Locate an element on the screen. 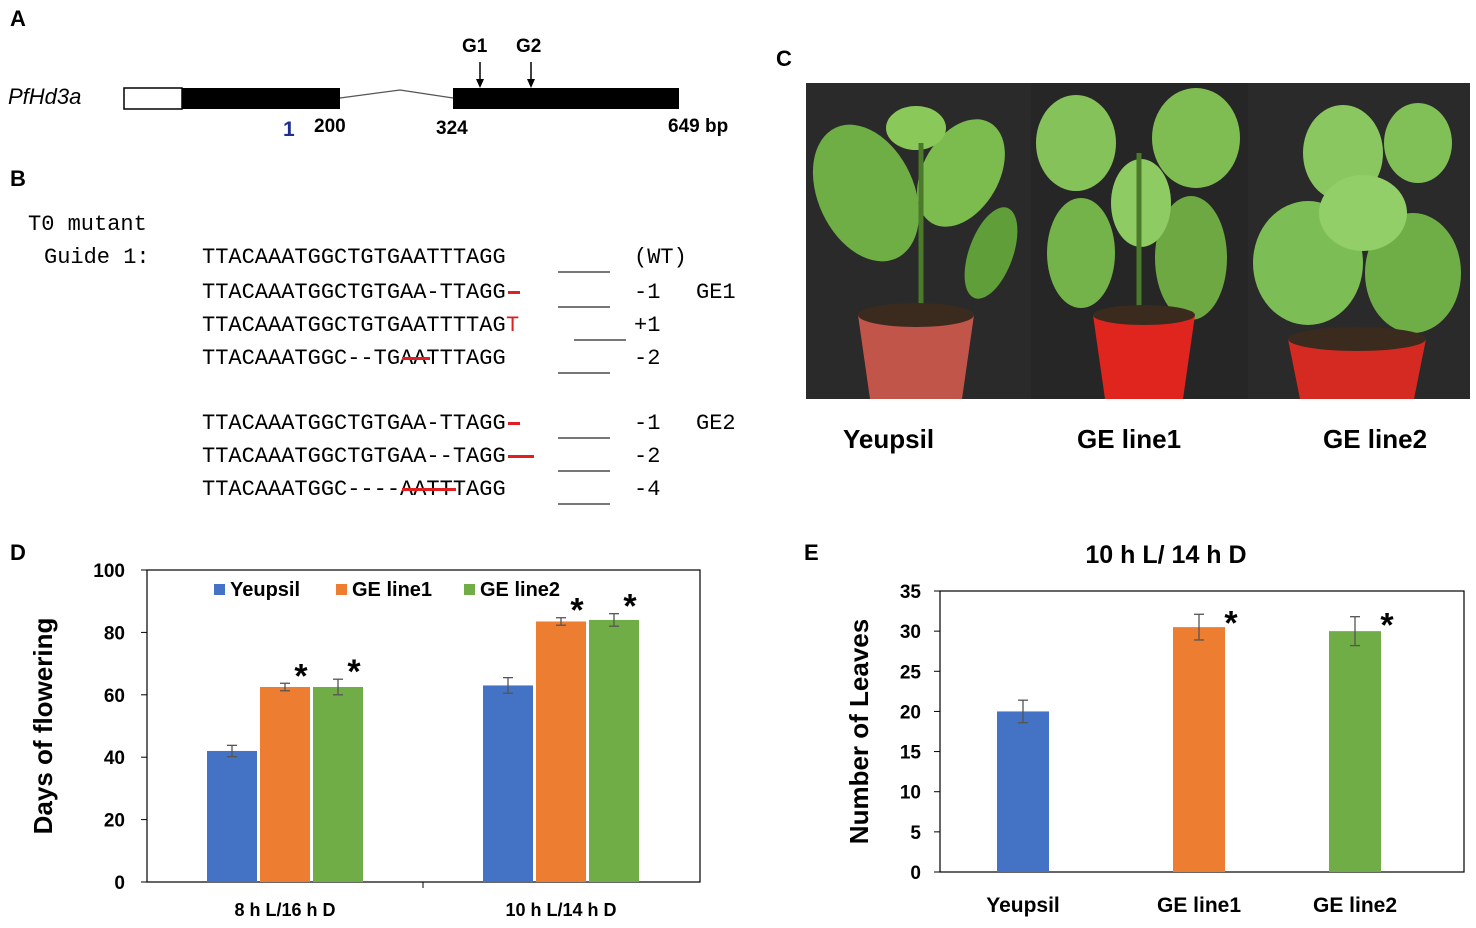  photo-caption-ge-line2: GE line2 is located at coordinates (1375, 439).